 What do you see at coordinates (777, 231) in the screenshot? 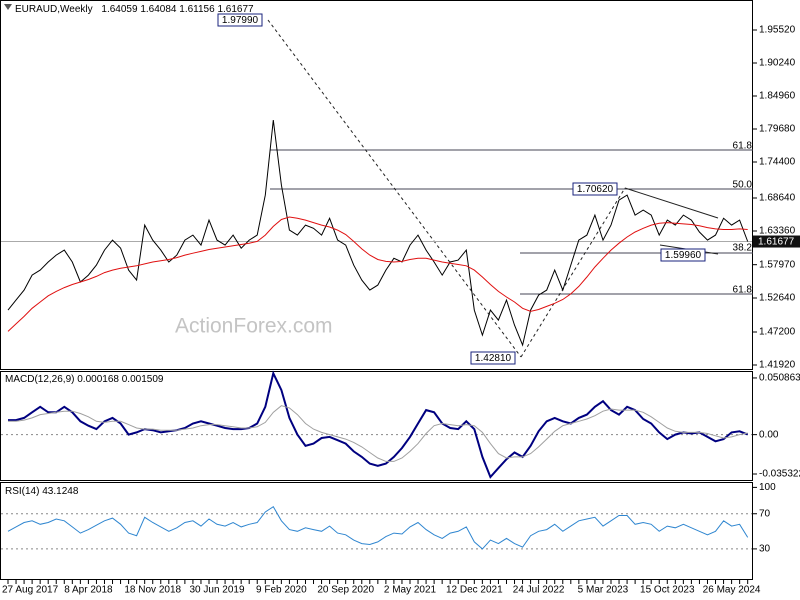
I see `y-tick-label: 1.63360` at bounding box center [777, 231].